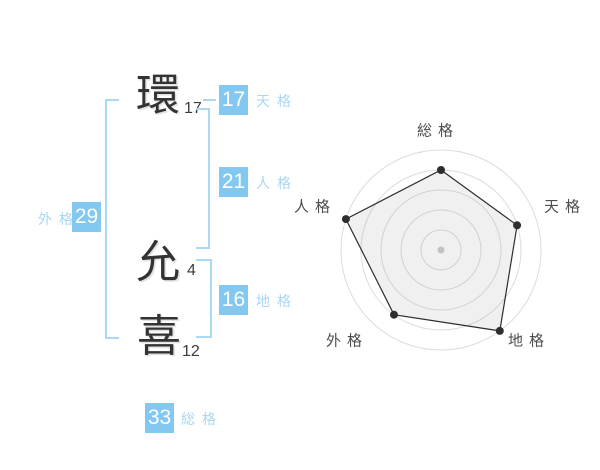  I want to click on given-char-1-strokes: 4, so click(191, 270).